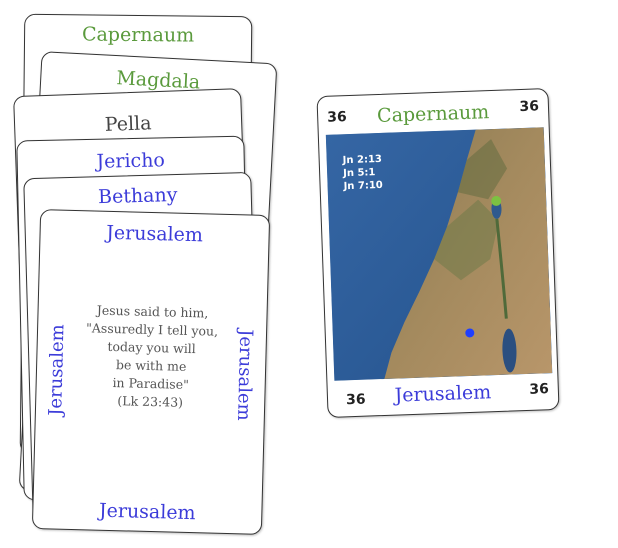 Image resolution: width=618 pixels, height=548 pixels. What do you see at coordinates (509, 350) in the screenshot?
I see `dead-sea` at bounding box center [509, 350].